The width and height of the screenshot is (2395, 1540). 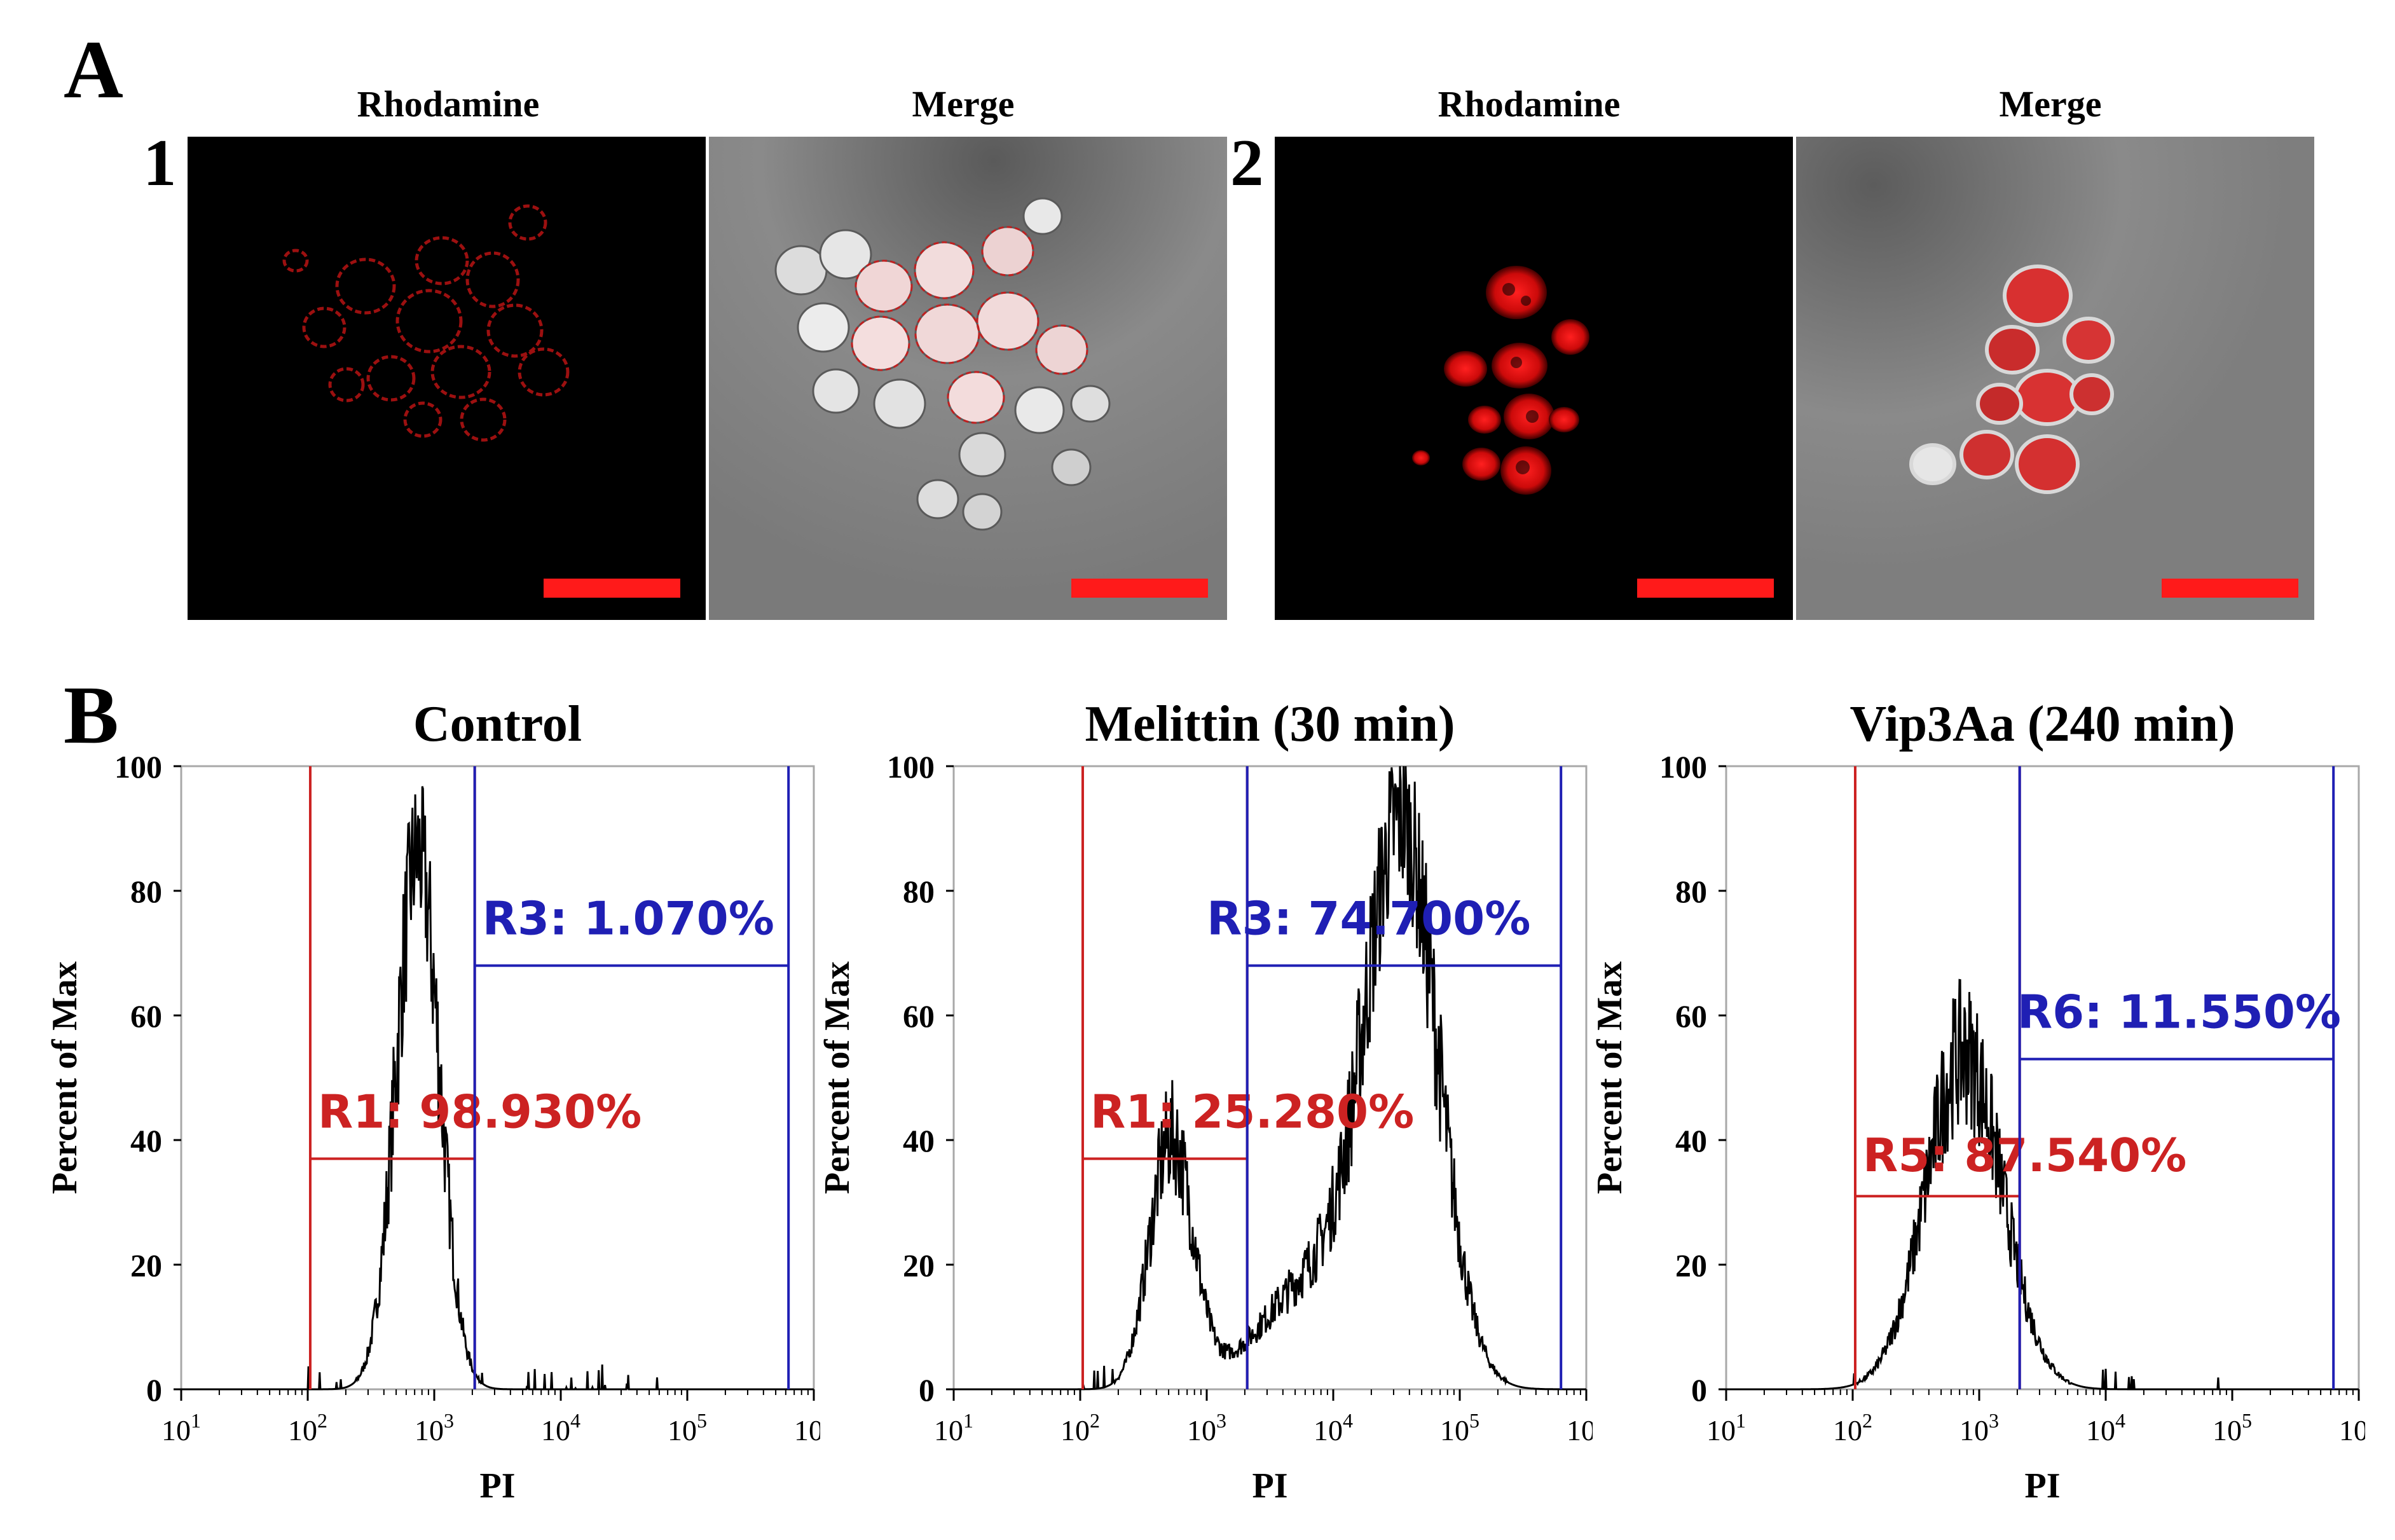 I want to click on gate-r6-label: R6: 11.550%, so click(x=2179, y=1013).